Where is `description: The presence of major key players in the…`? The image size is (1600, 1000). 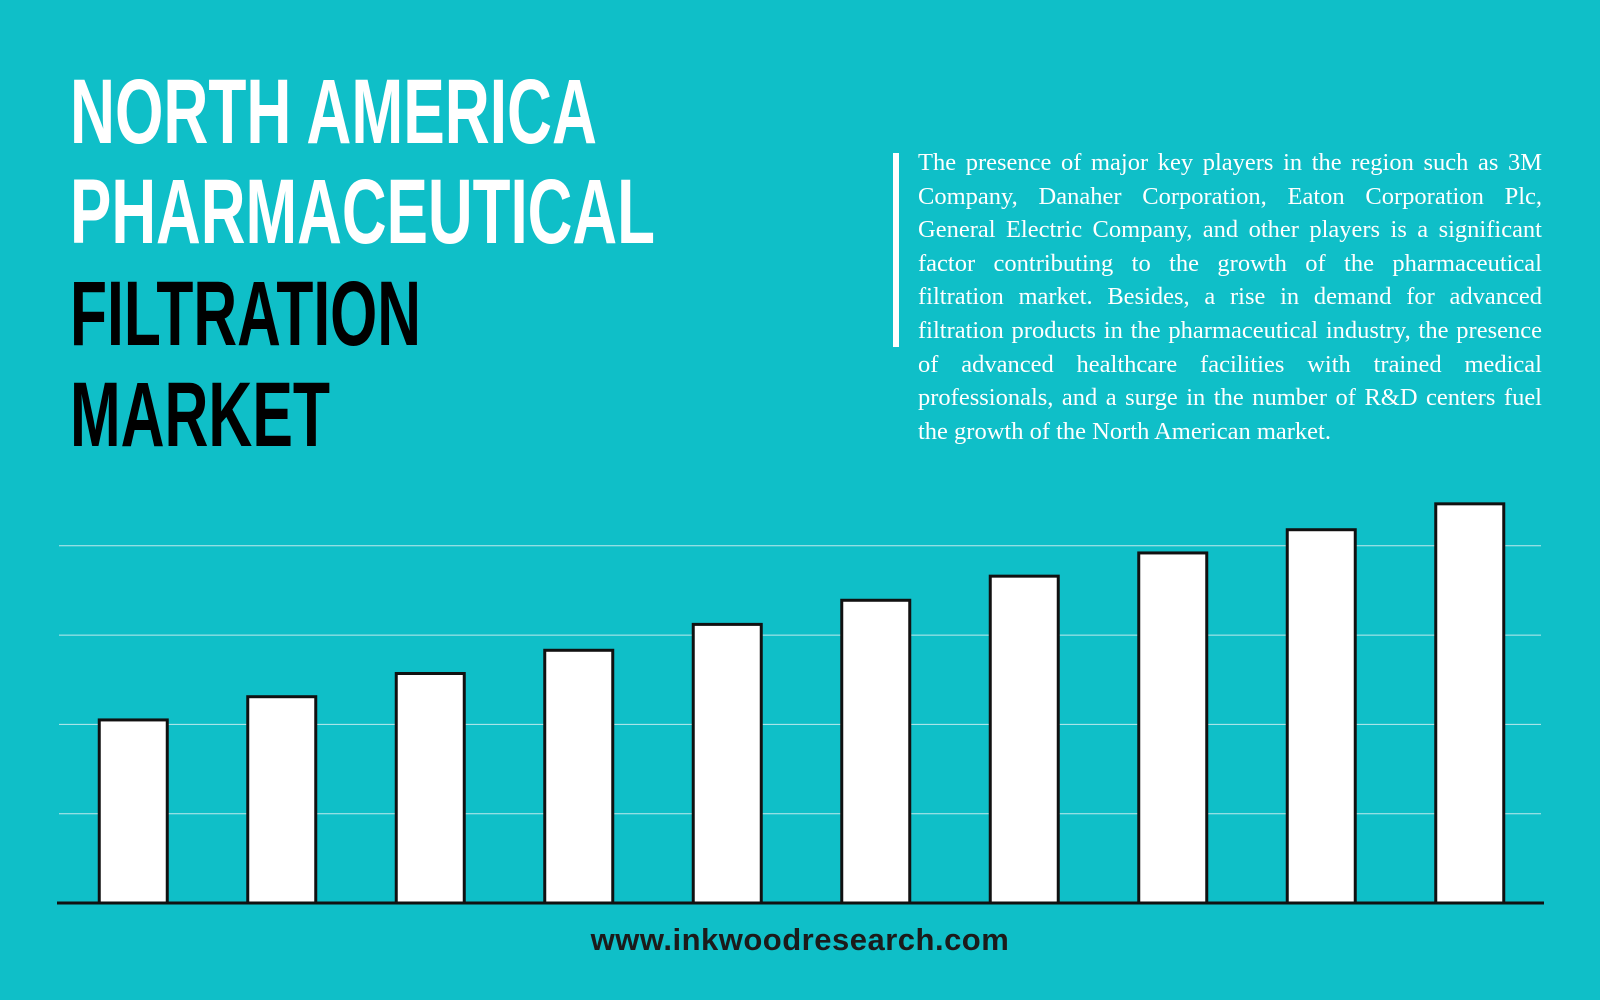
description: The presence of major key players in the… is located at coordinates (1230, 297).